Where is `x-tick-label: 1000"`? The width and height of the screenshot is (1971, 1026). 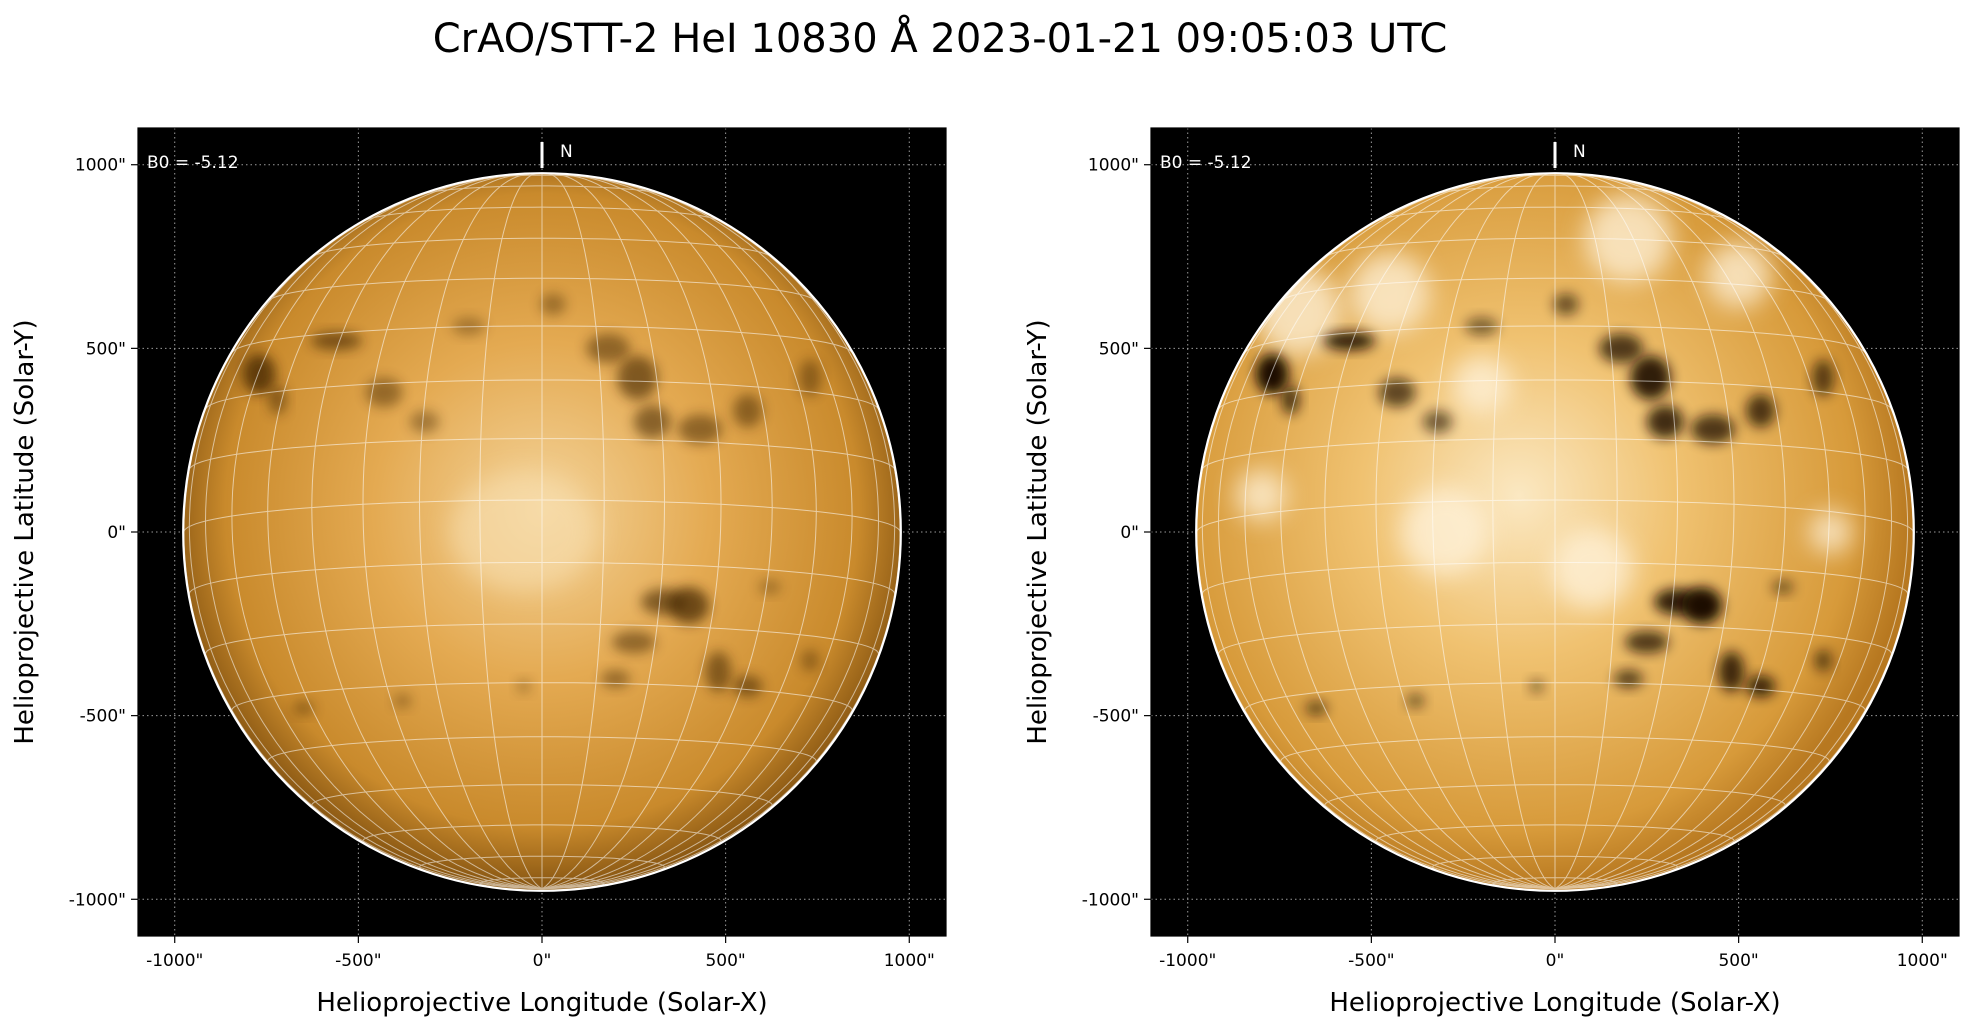 x-tick-label: 1000" is located at coordinates (909, 961).